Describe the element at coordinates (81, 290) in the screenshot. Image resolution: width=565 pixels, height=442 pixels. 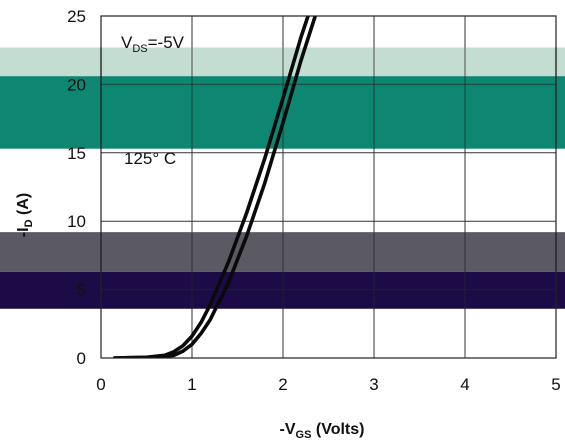
I see `y-tick-label-1: 5` at that location.